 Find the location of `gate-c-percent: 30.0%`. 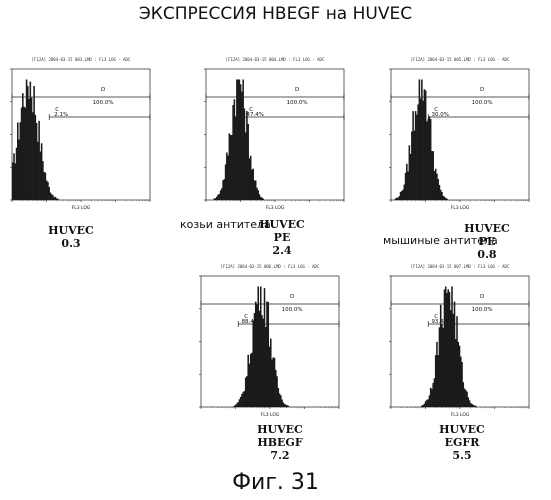

gate-c-percent: 30.0% is located at coordinates (439, 115).